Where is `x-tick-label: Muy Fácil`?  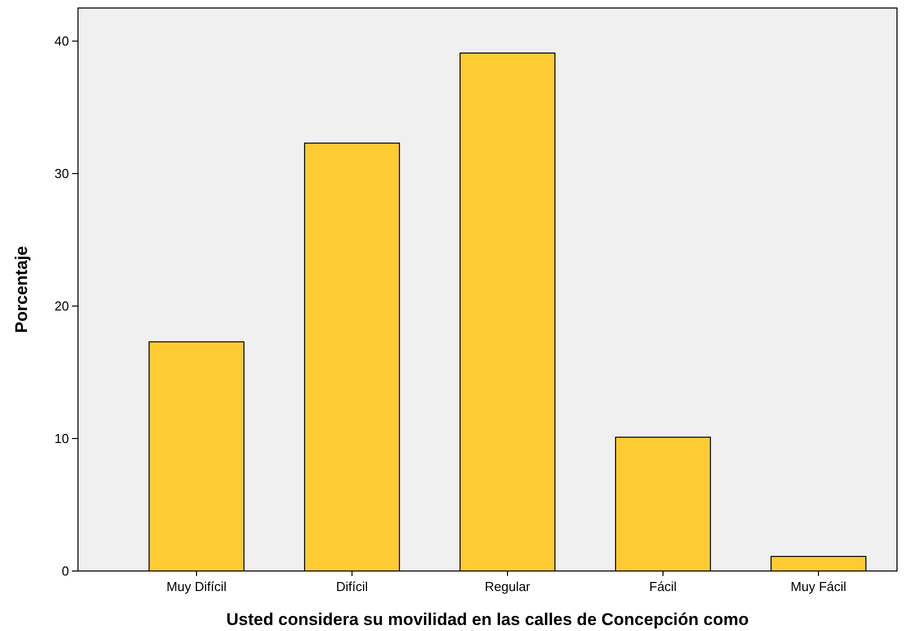
x-tick-label: Muy Fácil is located at coordinates (818, 586).